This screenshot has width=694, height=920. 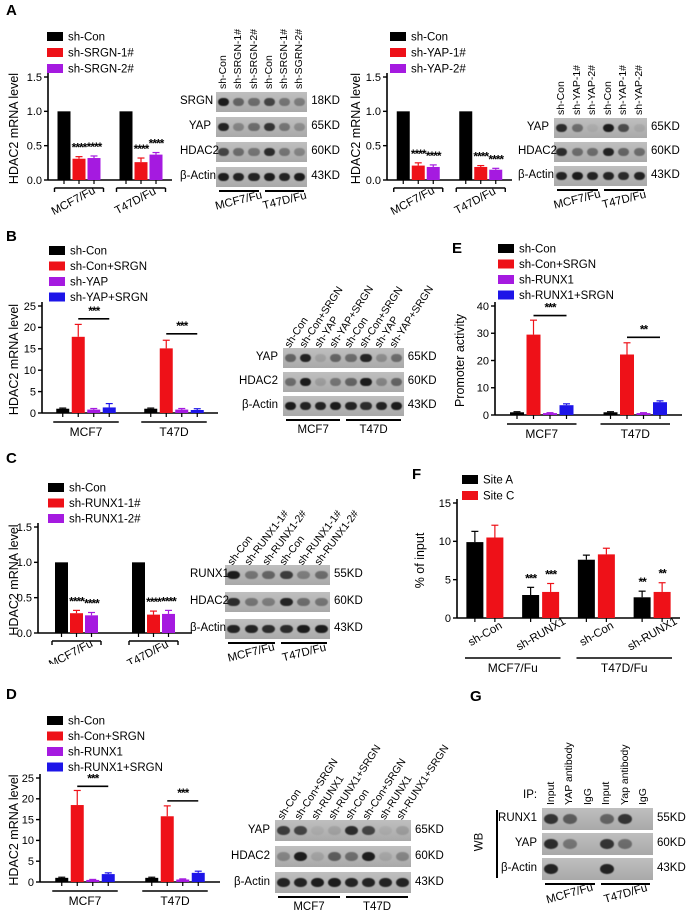 What do you see at coordinates (373, 181) in the screenshot?
I see `y-tick-label: 0.0` at bounding box center [373, 181].